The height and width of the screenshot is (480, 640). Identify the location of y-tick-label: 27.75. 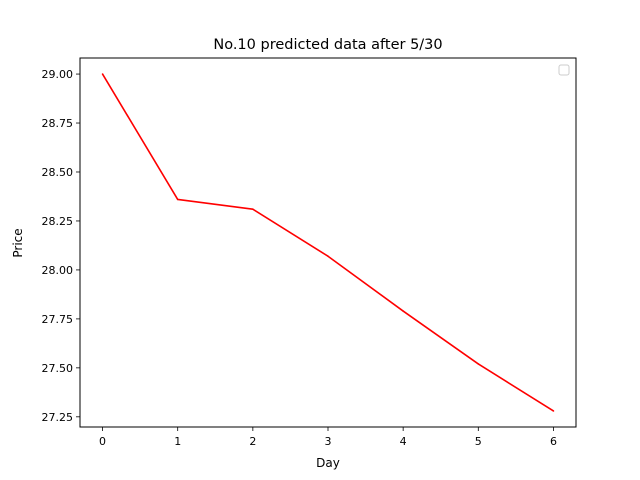
(58, 319).